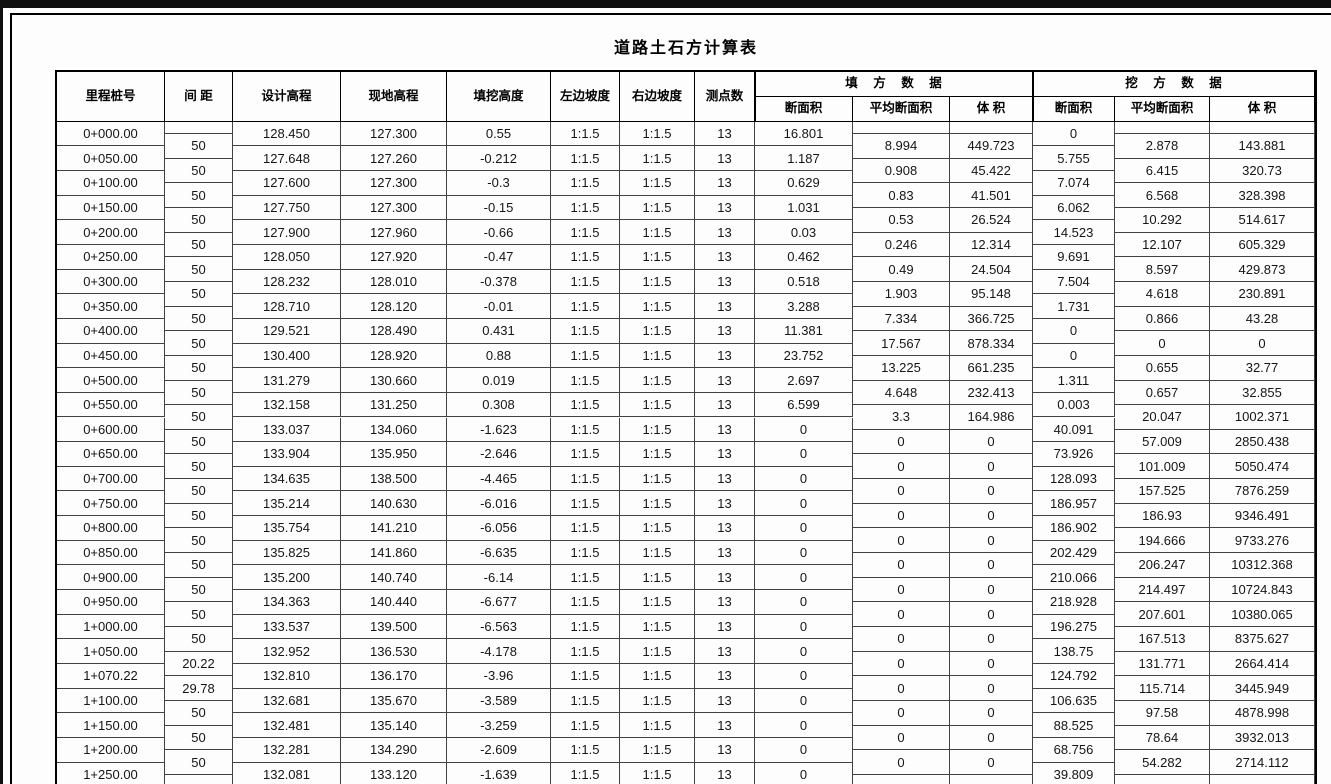 The width and height of the screenshot is (1331, 784). I want to click on ground-elev-cell: 136.170, so click(394, 676).